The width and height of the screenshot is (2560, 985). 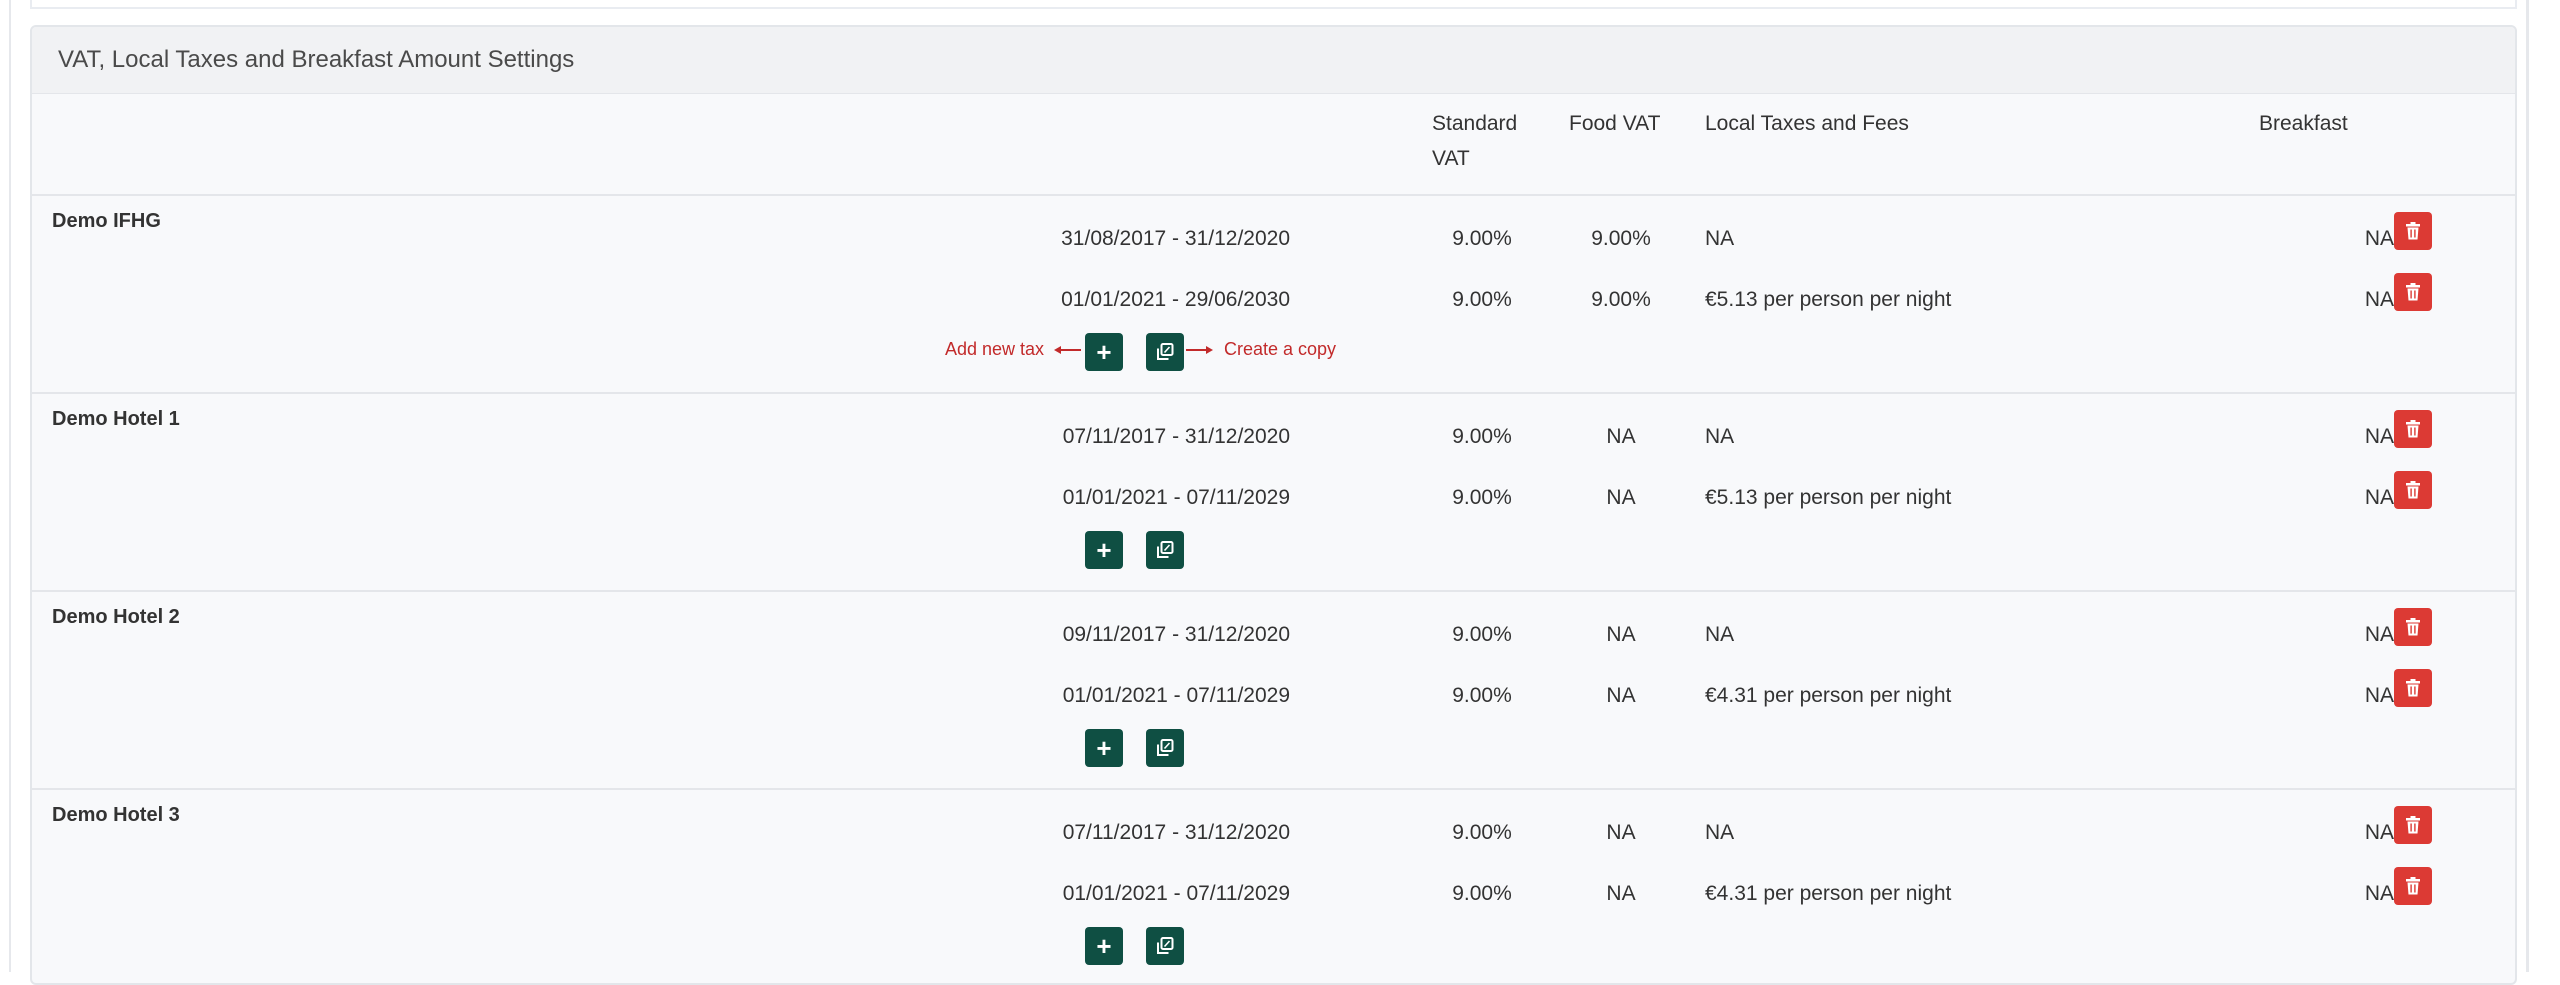 What do you see at coordinates (1175, 299) in the screenshot?
I see `period-cell: 01/01/2021 - 29/06/2030` at bounding box center [1175, 299].